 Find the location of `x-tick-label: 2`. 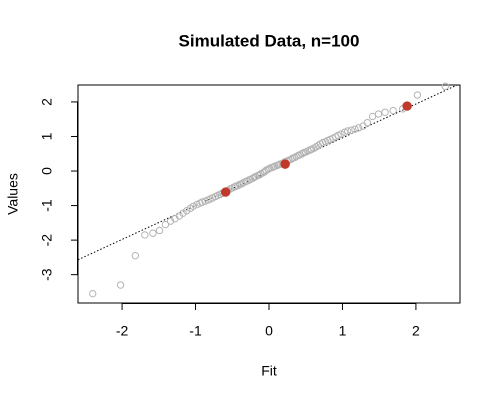

x-tick-label: 2 is located at coordinates (416, 331).